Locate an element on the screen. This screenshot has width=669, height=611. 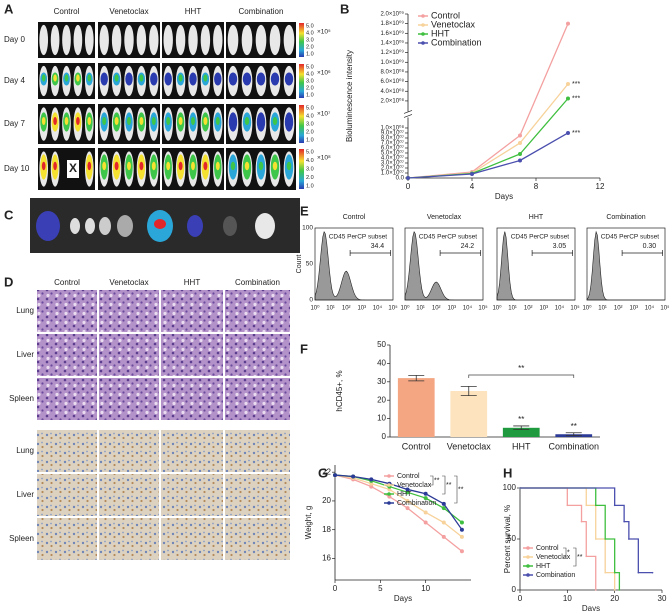
histogram-title: Combination is located at coordinates (625, 217).